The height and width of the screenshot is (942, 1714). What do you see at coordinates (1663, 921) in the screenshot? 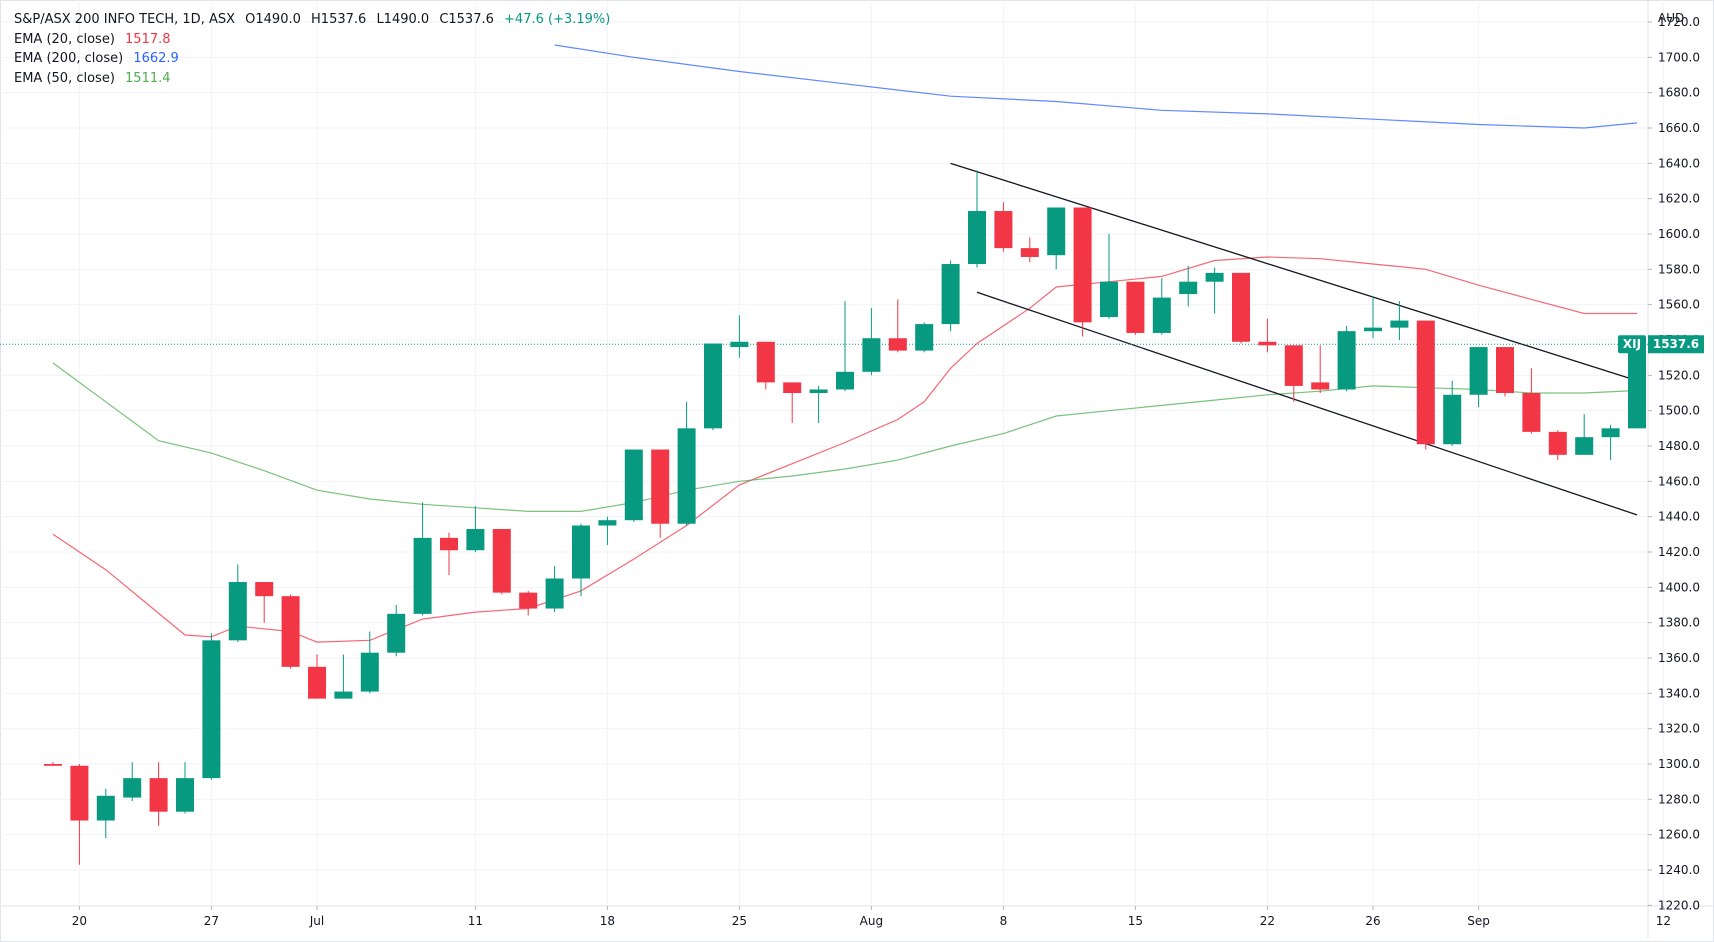
I see `time-tick-label: 12` at bounding box center [1663, 921].